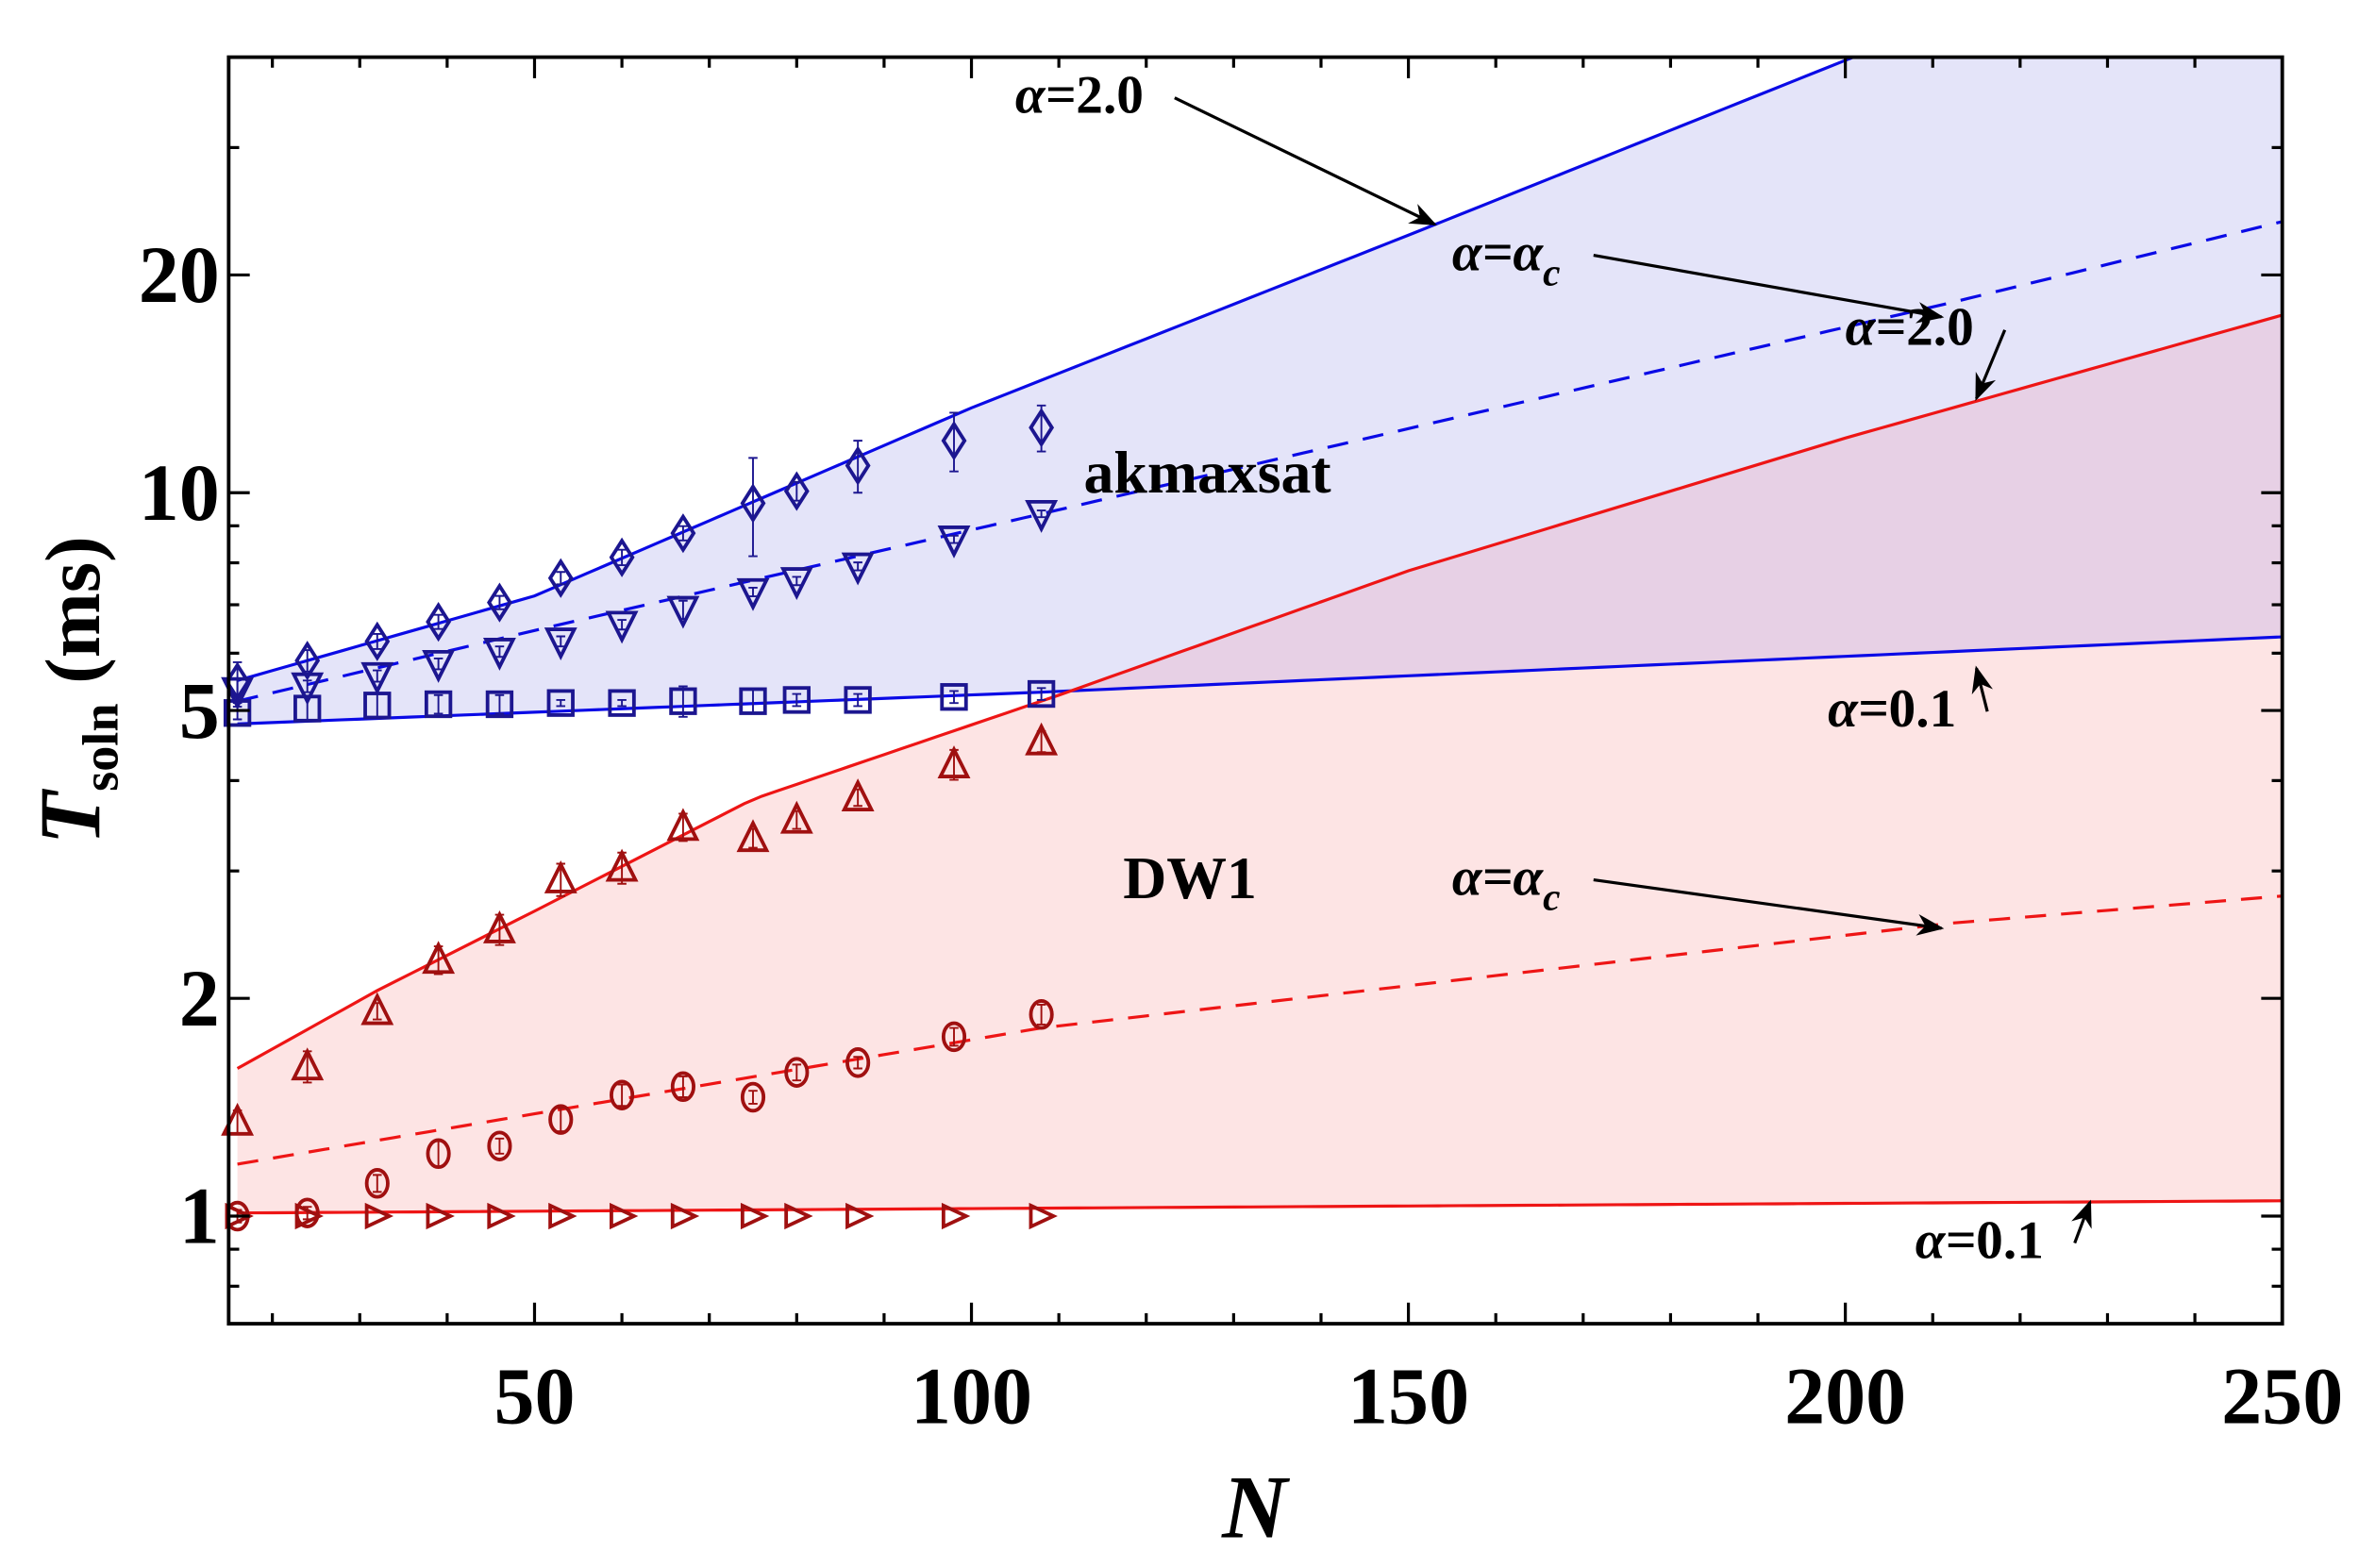 The width and height of the screenshot is (2359, 1568). Describe the element at coordinates (72, 619) in the screenshot. I see `y-axis-label-unit: (ms)` at that location.